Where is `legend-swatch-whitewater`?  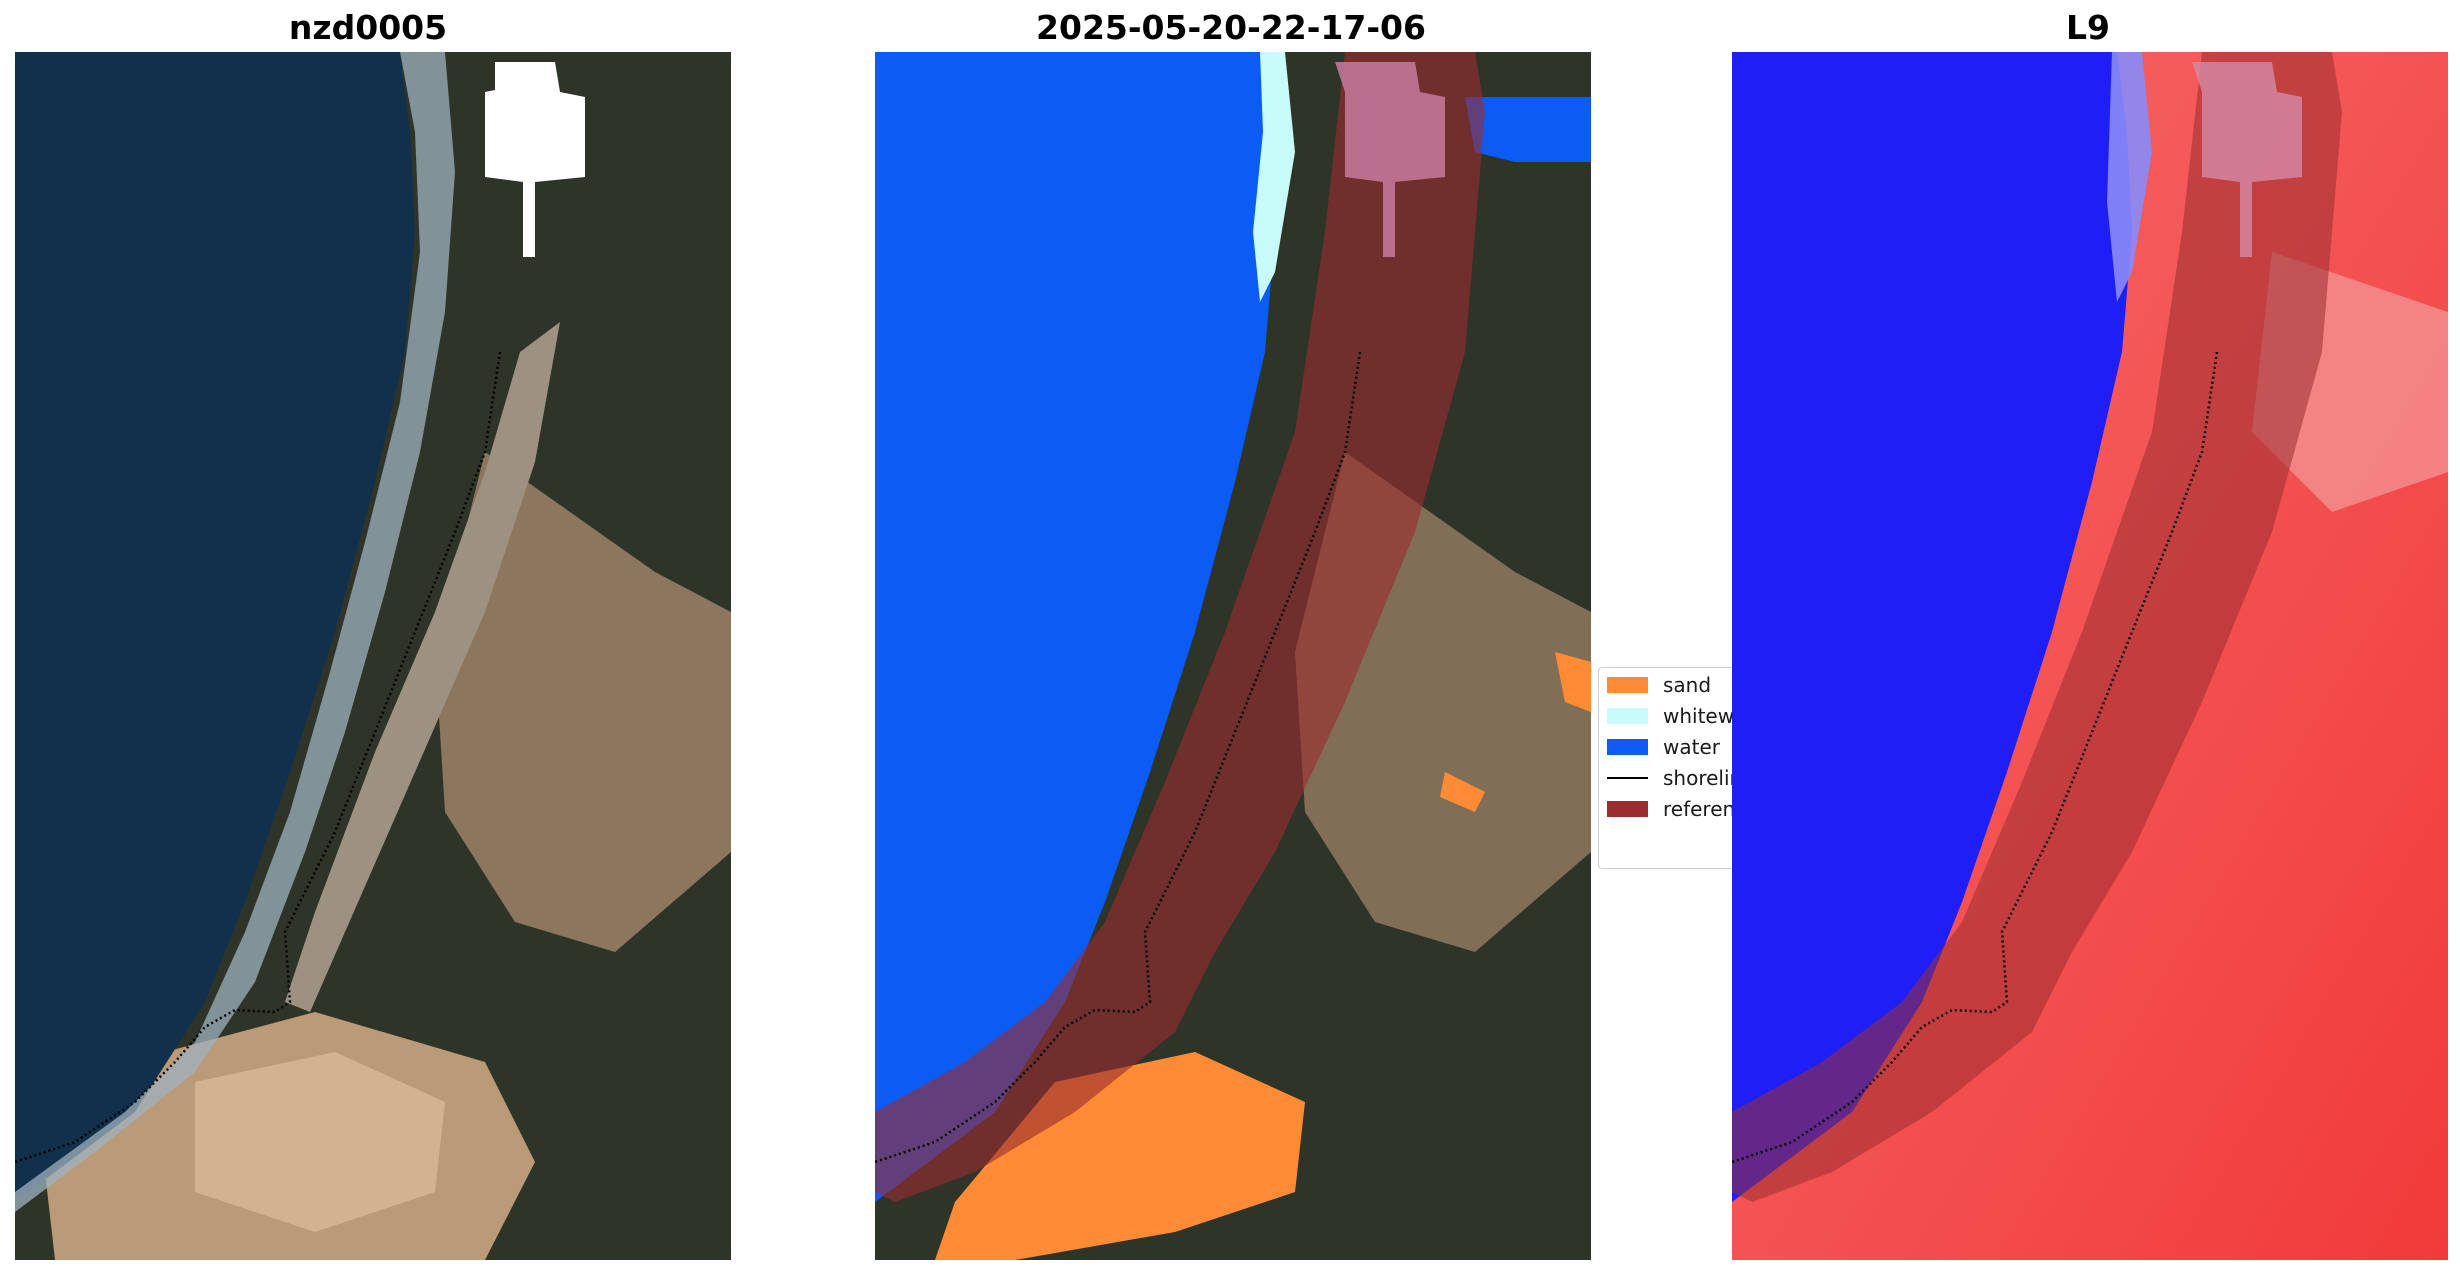
legend-swatch-whitewater is located at coordinates (1627, 716).